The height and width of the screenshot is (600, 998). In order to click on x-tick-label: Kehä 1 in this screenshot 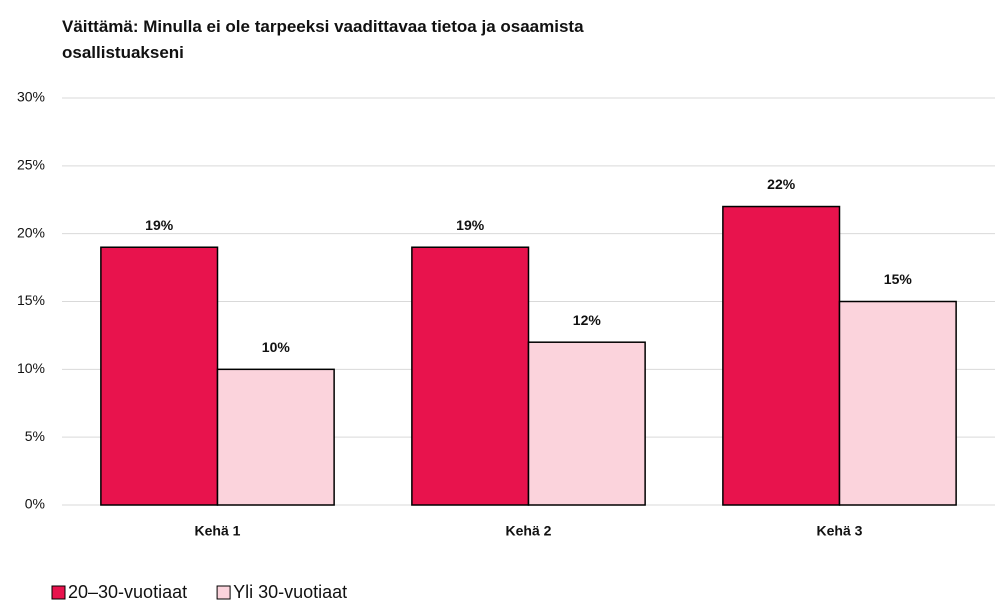, I will do `click(218, 531)`.